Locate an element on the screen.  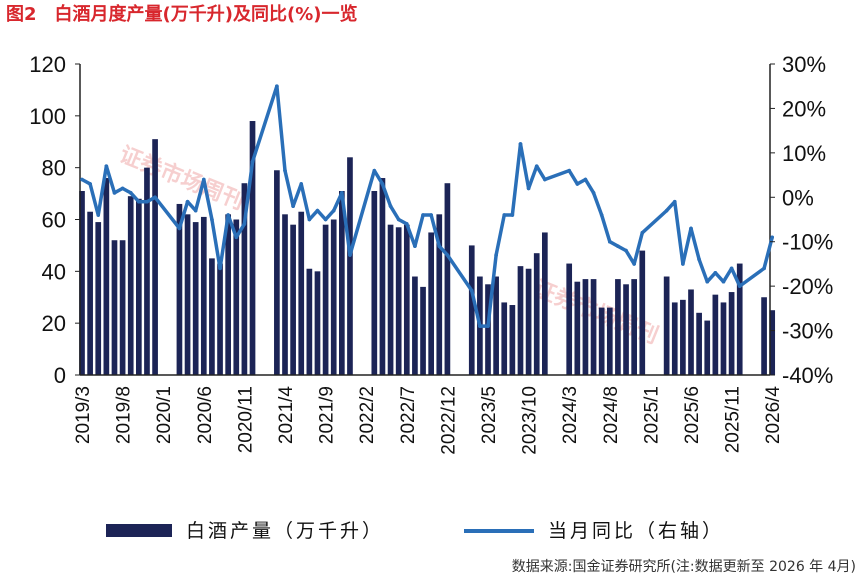
left-tick-label-80: 80 is located at coordinates (54, 168).